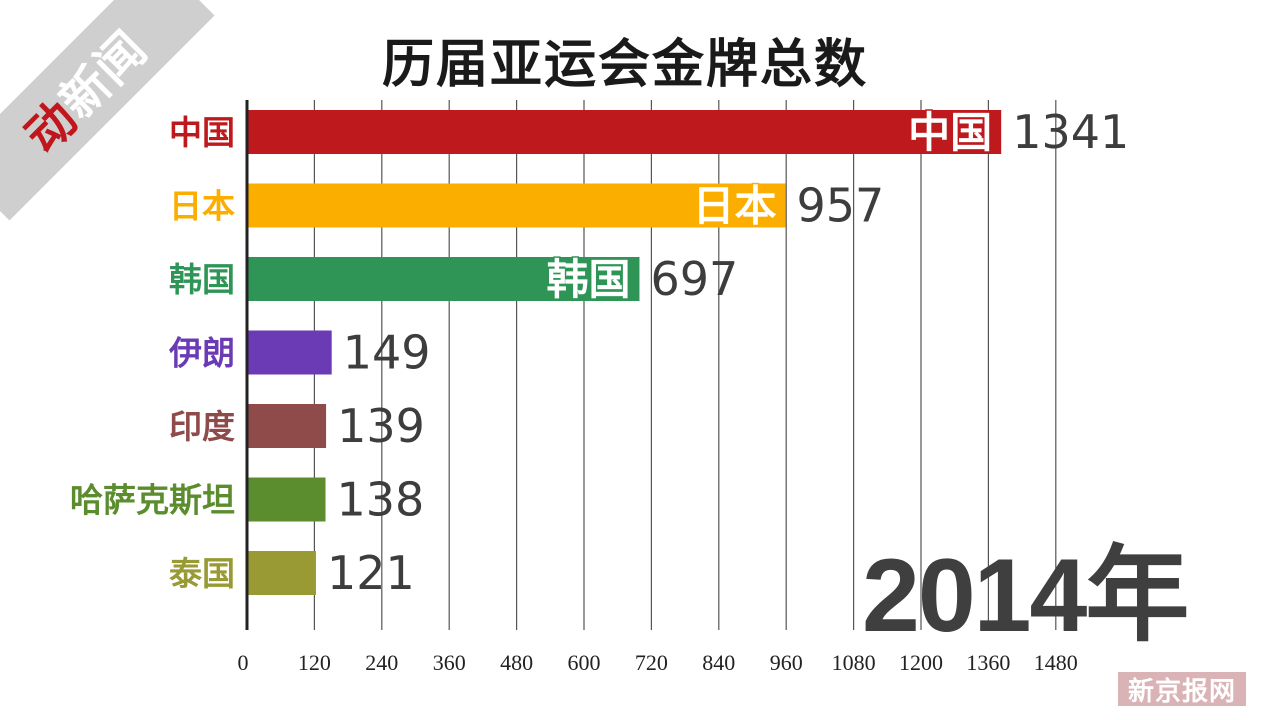  What do you see at coordinates (202, 132) in the screenshot?
I see `category-label: 中国` at bounding box center [202, 132].